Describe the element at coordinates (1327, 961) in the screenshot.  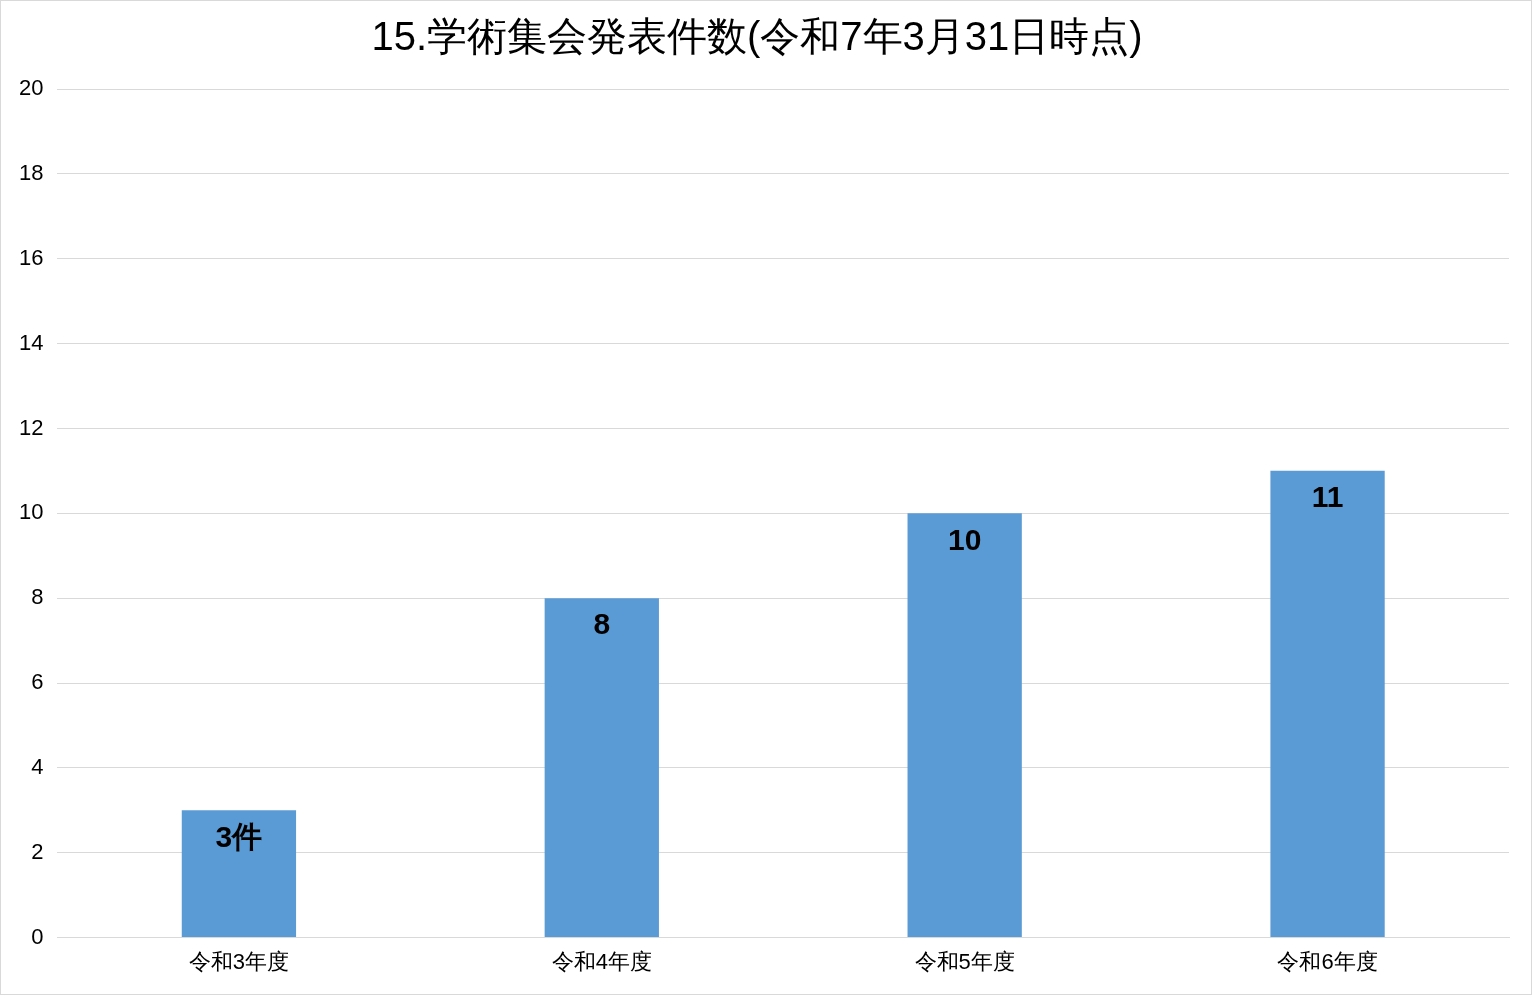
I see `x-tick-label: 令和6年度` at that location.